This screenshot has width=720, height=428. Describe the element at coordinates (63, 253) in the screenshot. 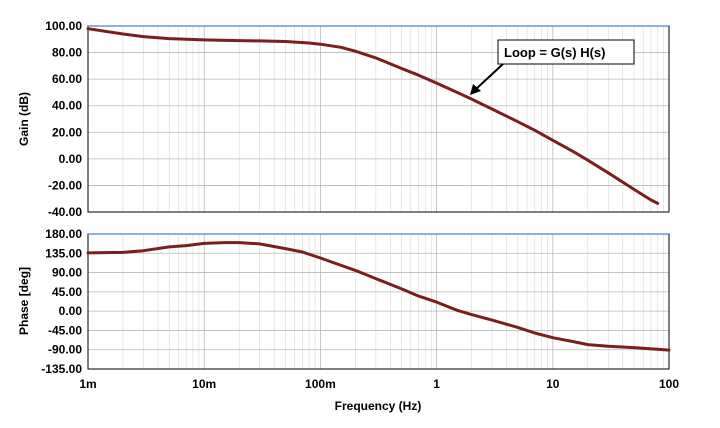

I see `phase-y-tick-label: 135.00` at that location.